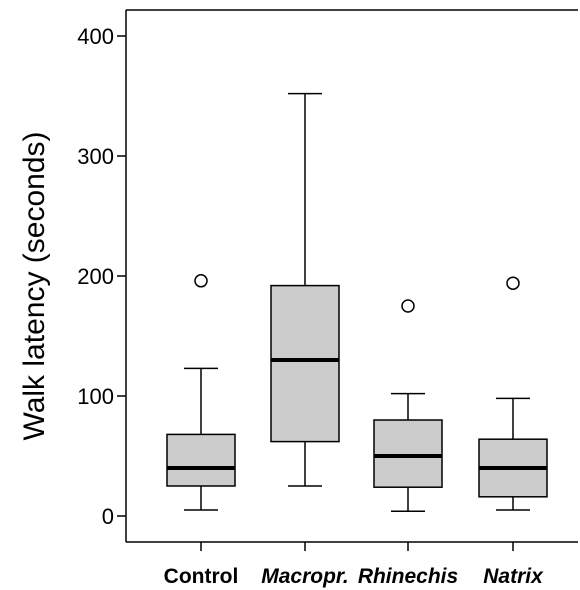 This screenshot has height=590, width=580. Describe the element at coordinates (34, 286) in the screenshot. I see `y-axis-title: Walk latency (seconds)` at that location.